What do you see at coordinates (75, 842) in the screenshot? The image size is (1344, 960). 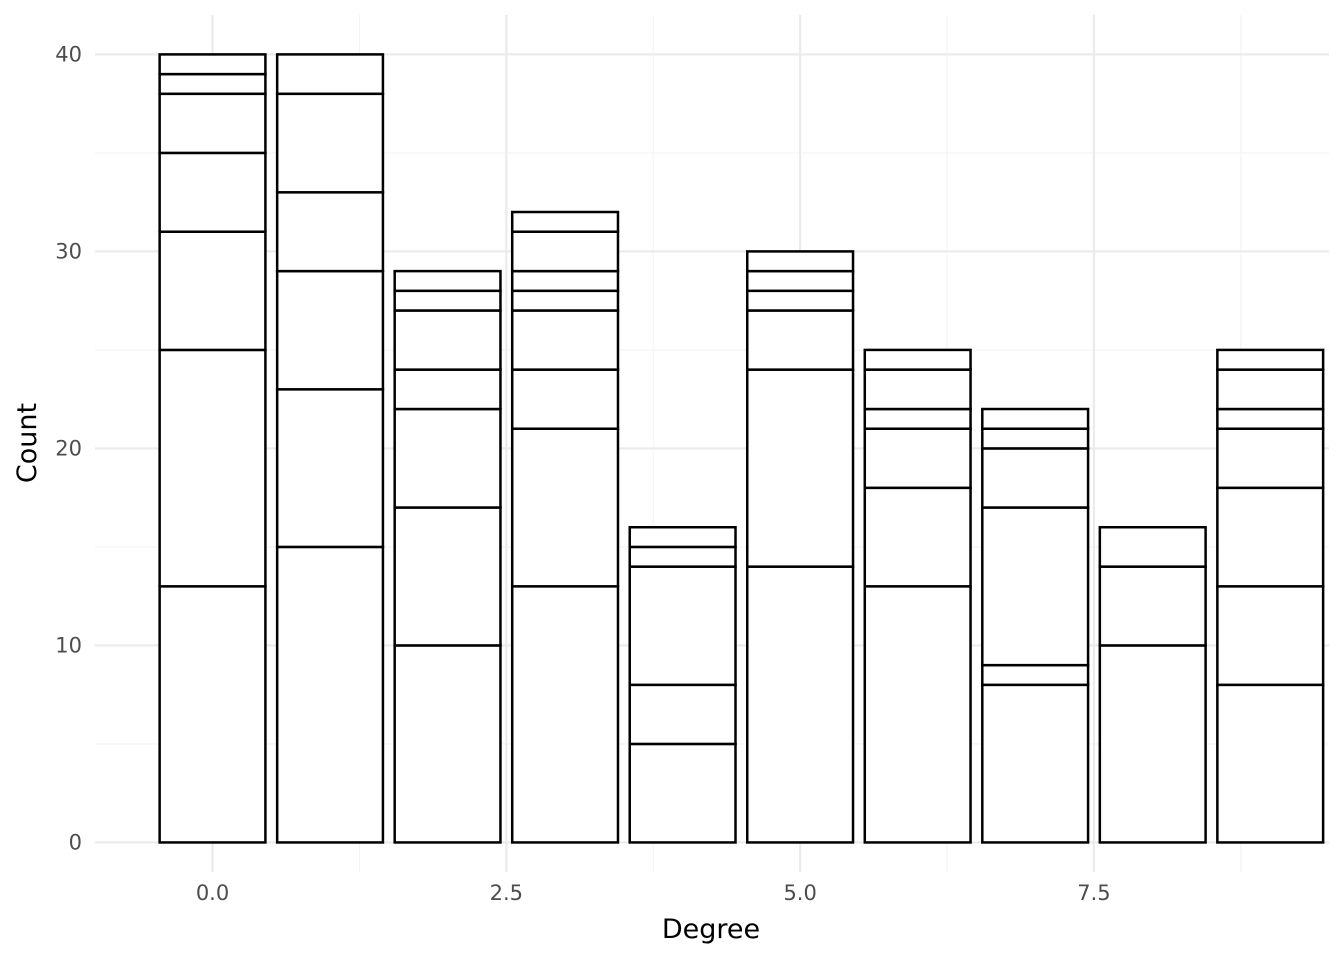 I see `y-tick-label: 0` at bounding box center [75, 842].